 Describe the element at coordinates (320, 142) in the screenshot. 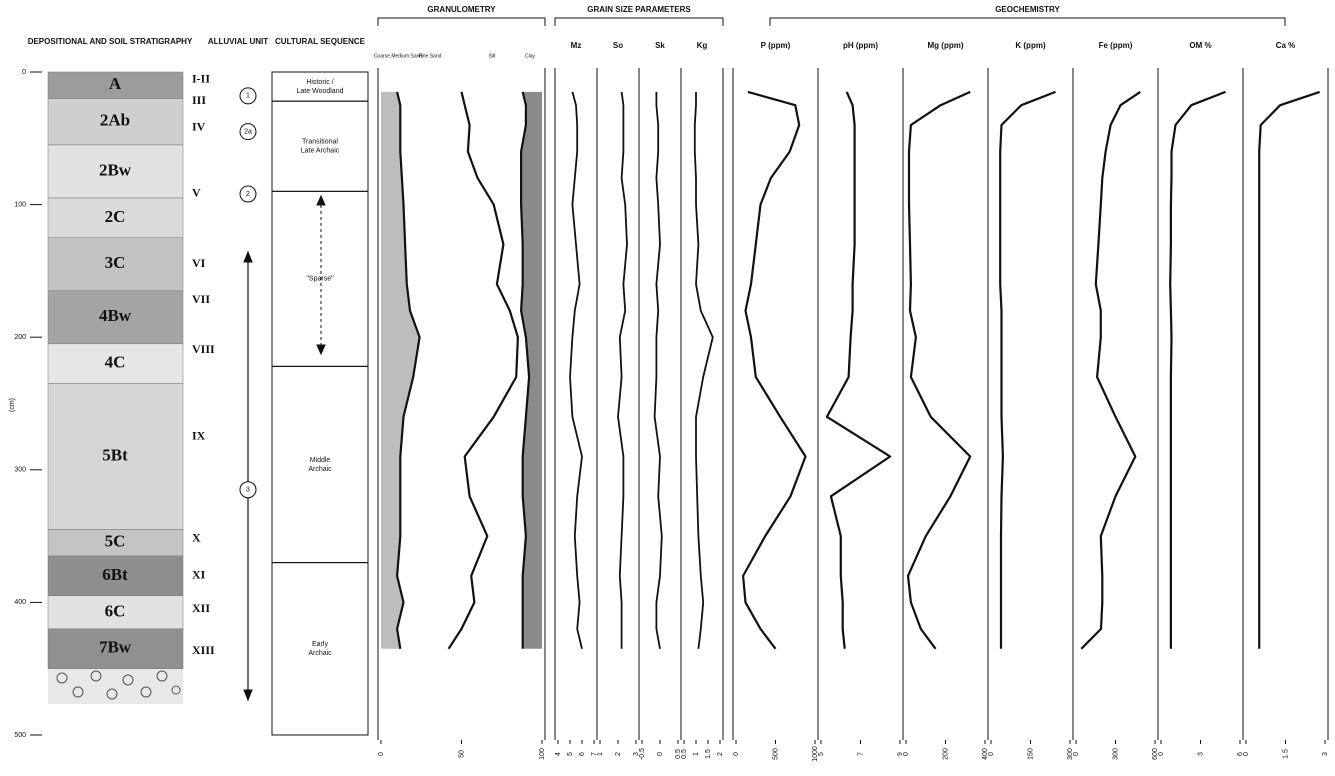

I see `period-label: Transitional` at that location.